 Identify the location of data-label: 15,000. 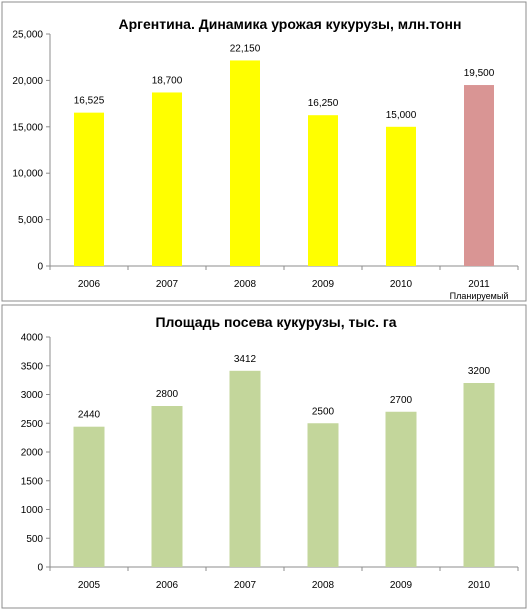
(401, 115).